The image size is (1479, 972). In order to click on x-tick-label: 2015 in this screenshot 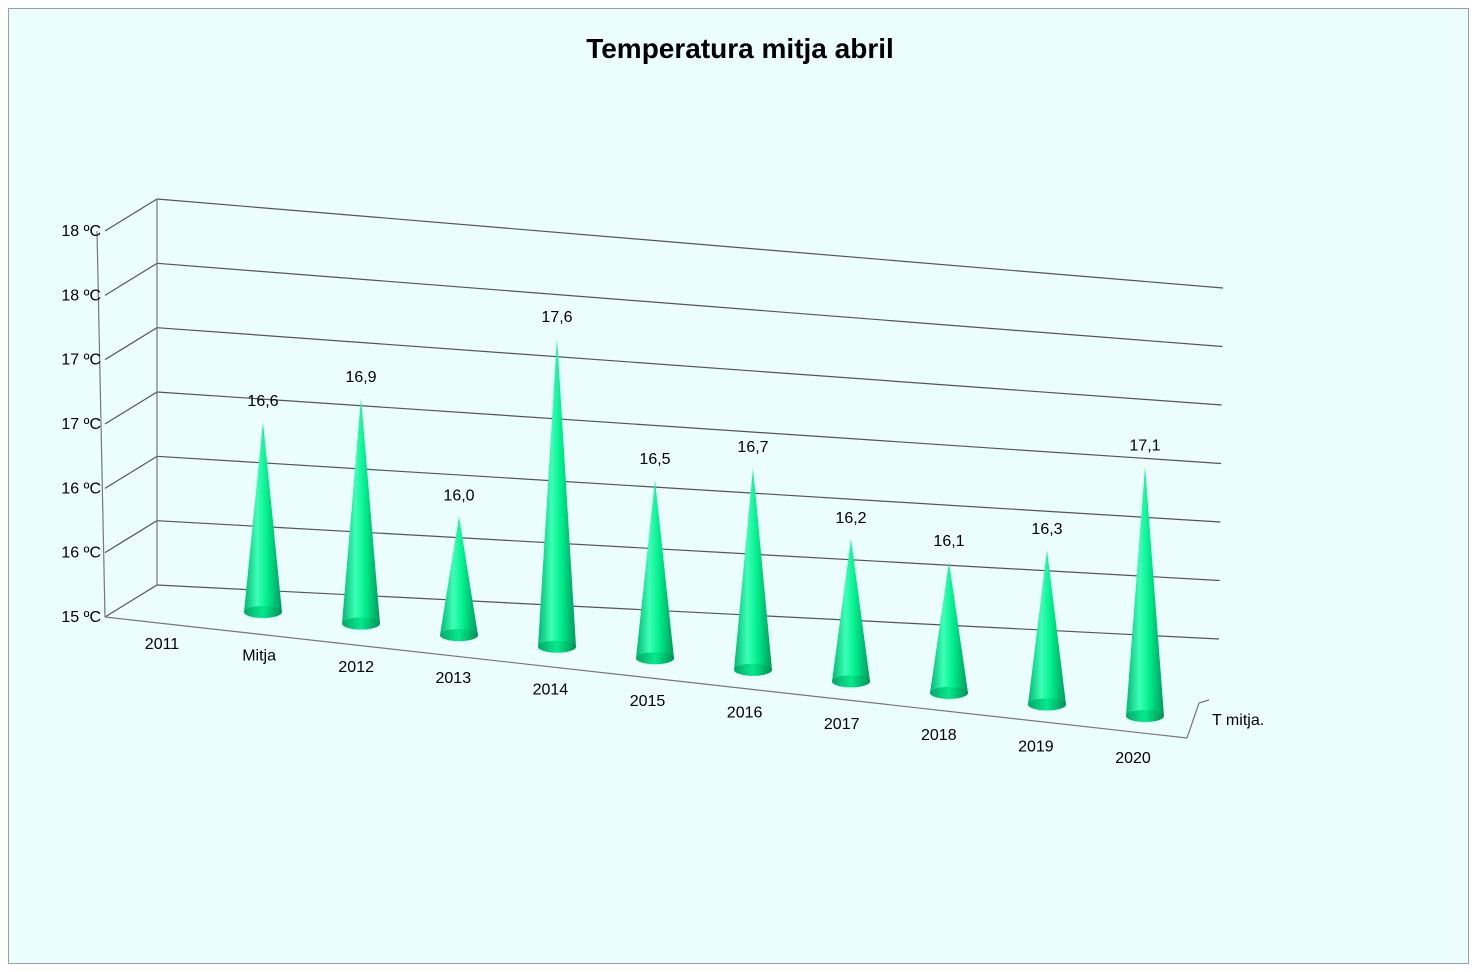, I will do `click(648, 701)`.